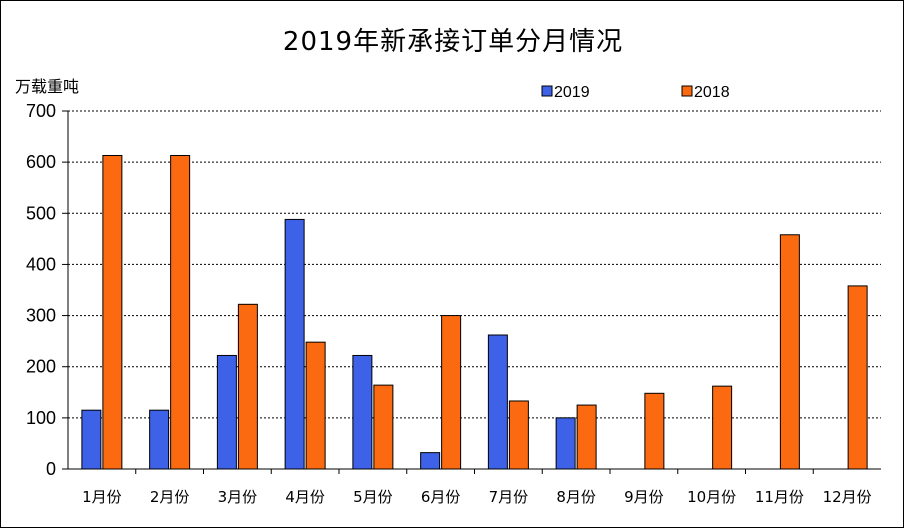 This screenshot has height=529, width=904. What do you see at coordinates (779, 497) in the screenshot?
I see `x-tick-label: 11月份` at bounding box center [779, 497].